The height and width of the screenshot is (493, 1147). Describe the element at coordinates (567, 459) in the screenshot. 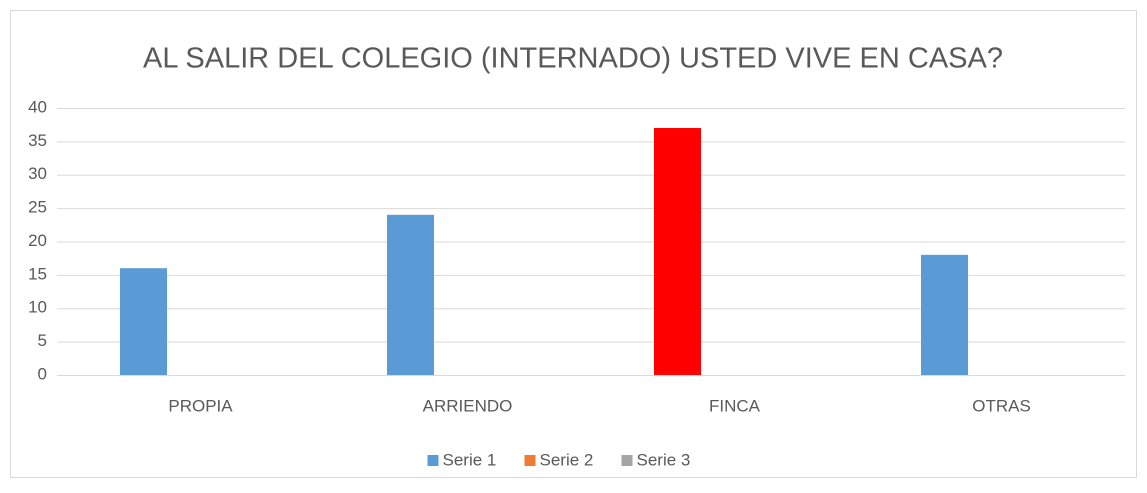

I see `legend-label: Serie 2` at that location.